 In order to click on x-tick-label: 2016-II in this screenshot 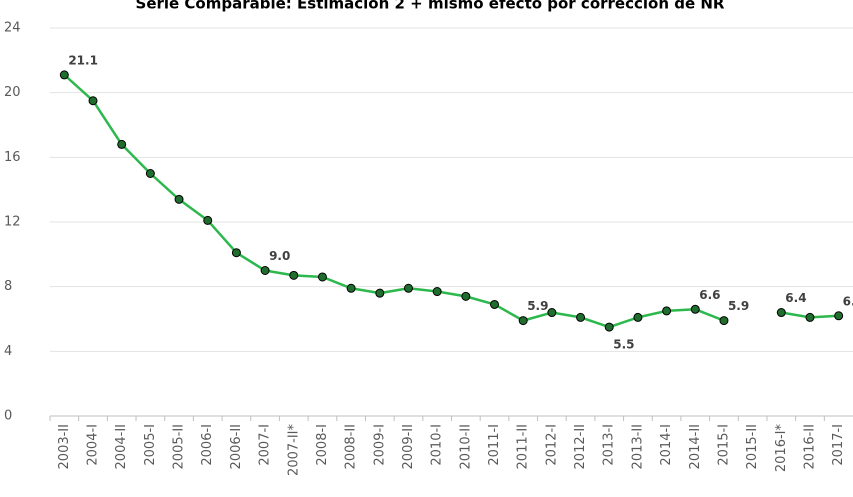, I will do `click(809, 446)`.